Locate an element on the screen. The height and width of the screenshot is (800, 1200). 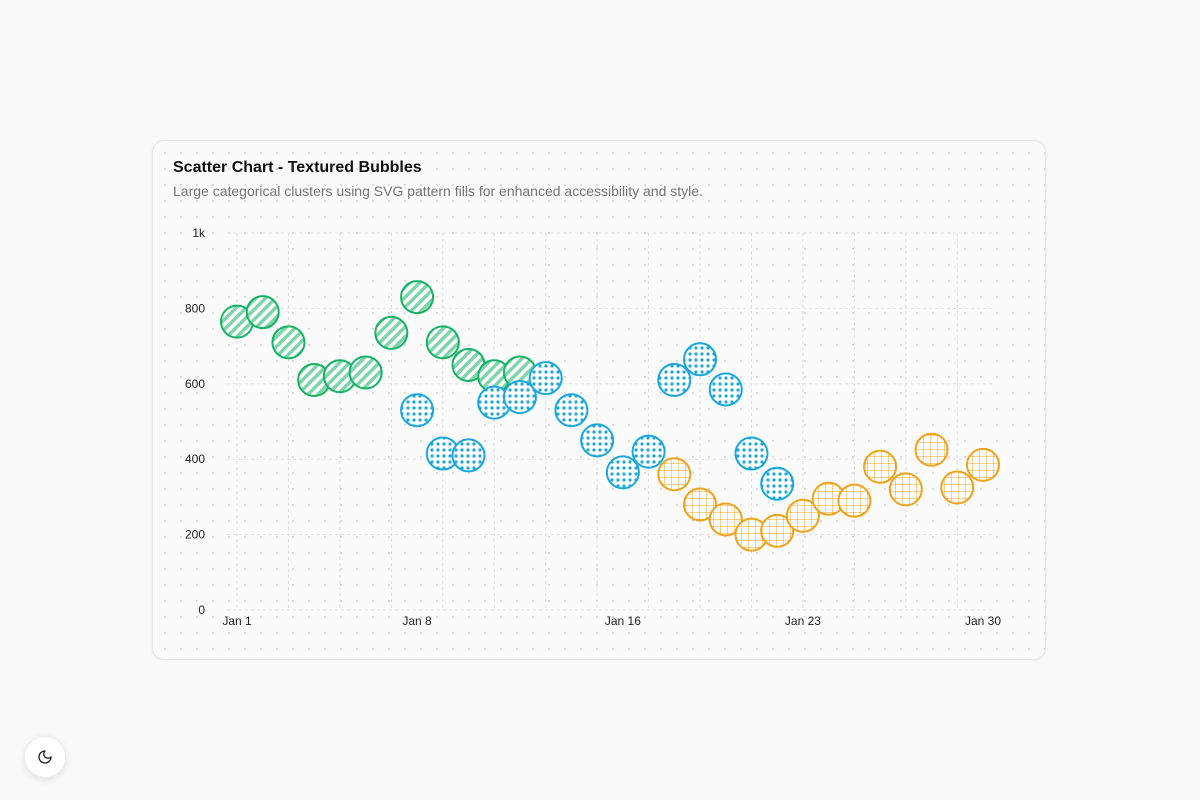
x-tick-label: Jan 30 is located at coordinates (983, 621).